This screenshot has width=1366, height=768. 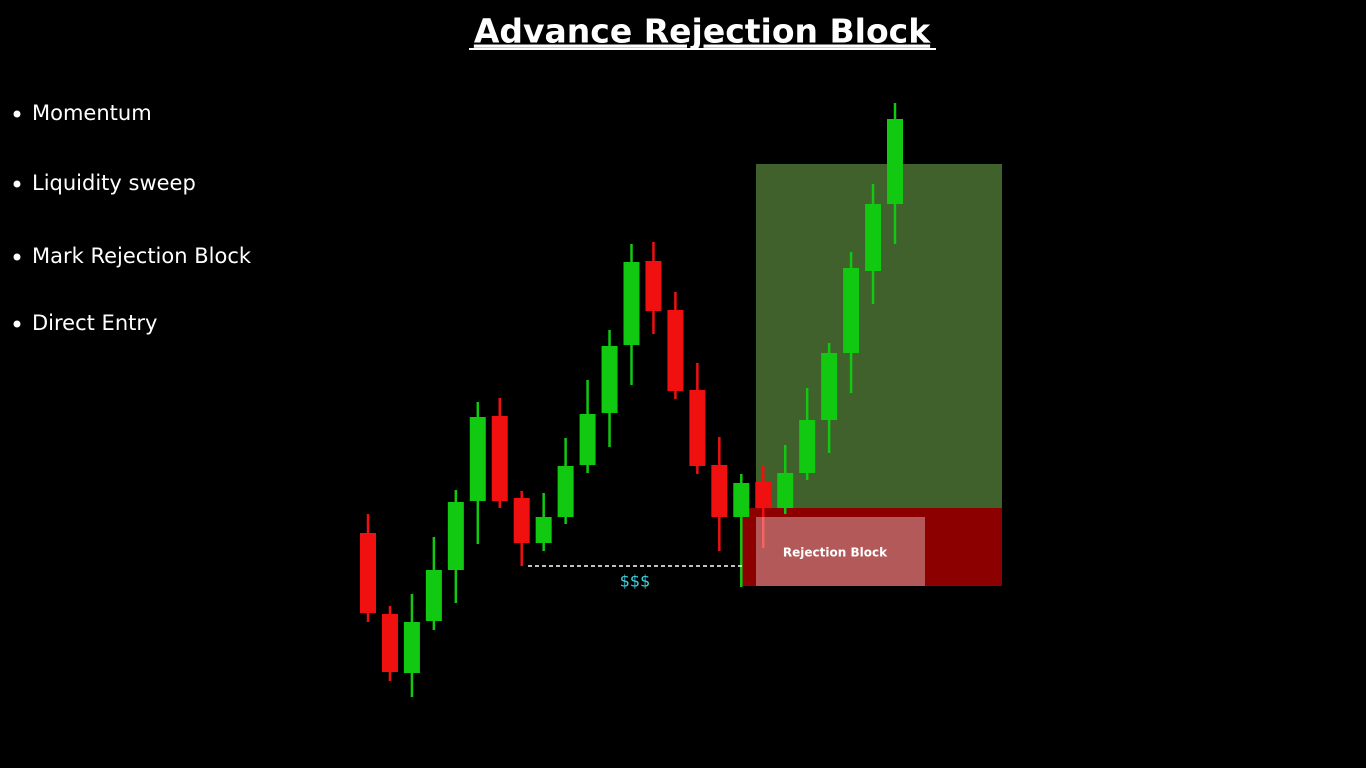 I want to click on rejection-label: Rejection Block, so click(x=835, y=553).